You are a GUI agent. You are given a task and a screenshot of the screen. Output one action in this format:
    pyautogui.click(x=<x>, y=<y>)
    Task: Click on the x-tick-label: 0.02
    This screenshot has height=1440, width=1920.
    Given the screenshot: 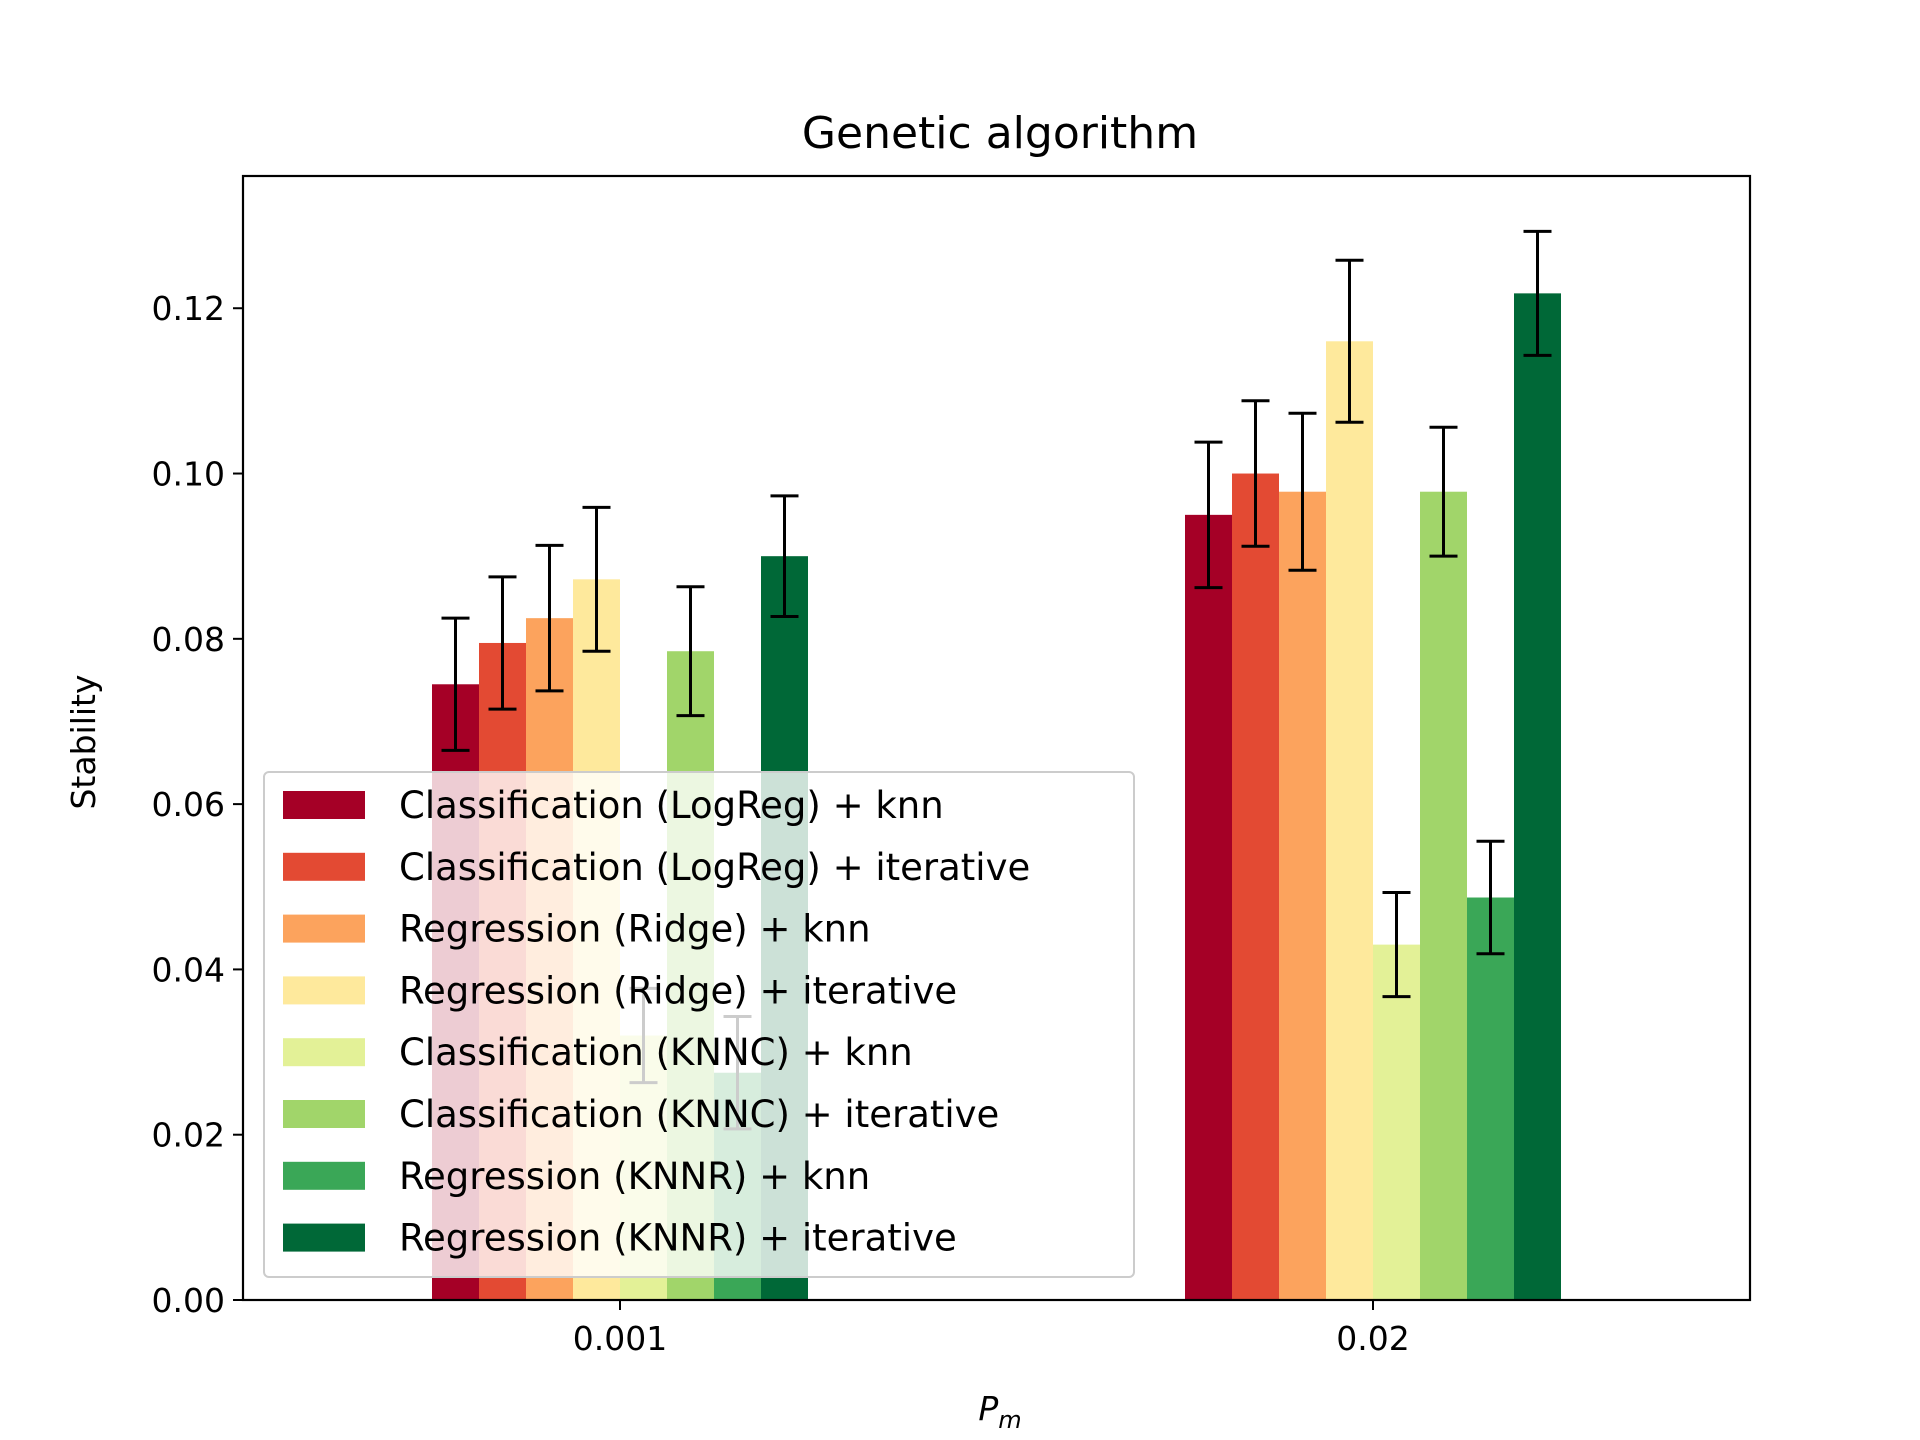 What is the action you would take?
    pyautogui.click(x=1372, y=1338)
    